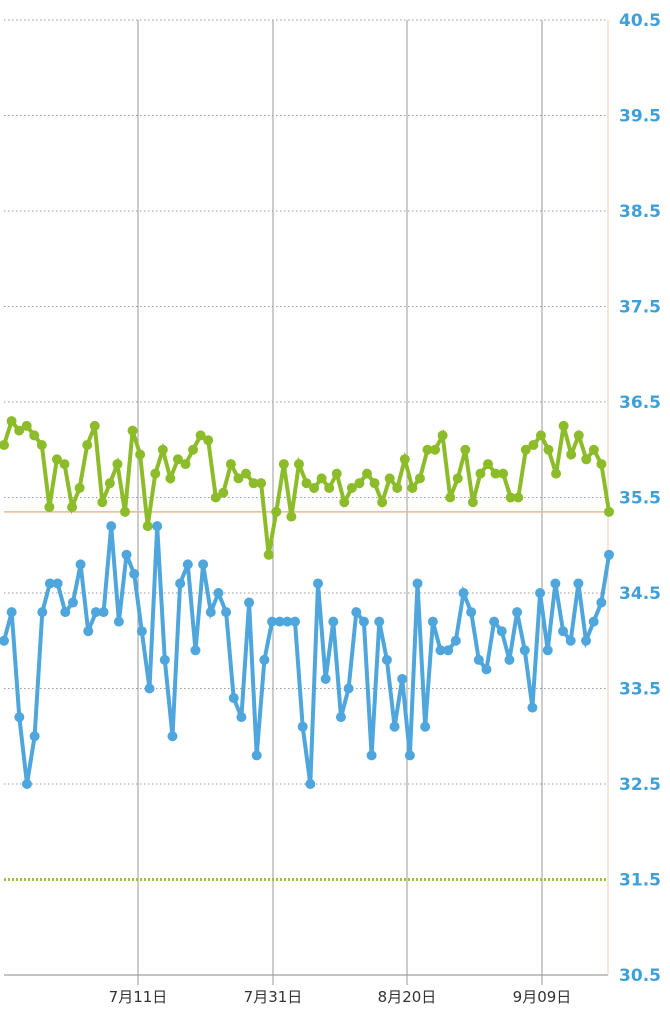 This screenshot has height=1024, width=670. Describe the element at coordinates (640, 117) in the screenshot. I see `y-tick-label: 39.5` at that location.